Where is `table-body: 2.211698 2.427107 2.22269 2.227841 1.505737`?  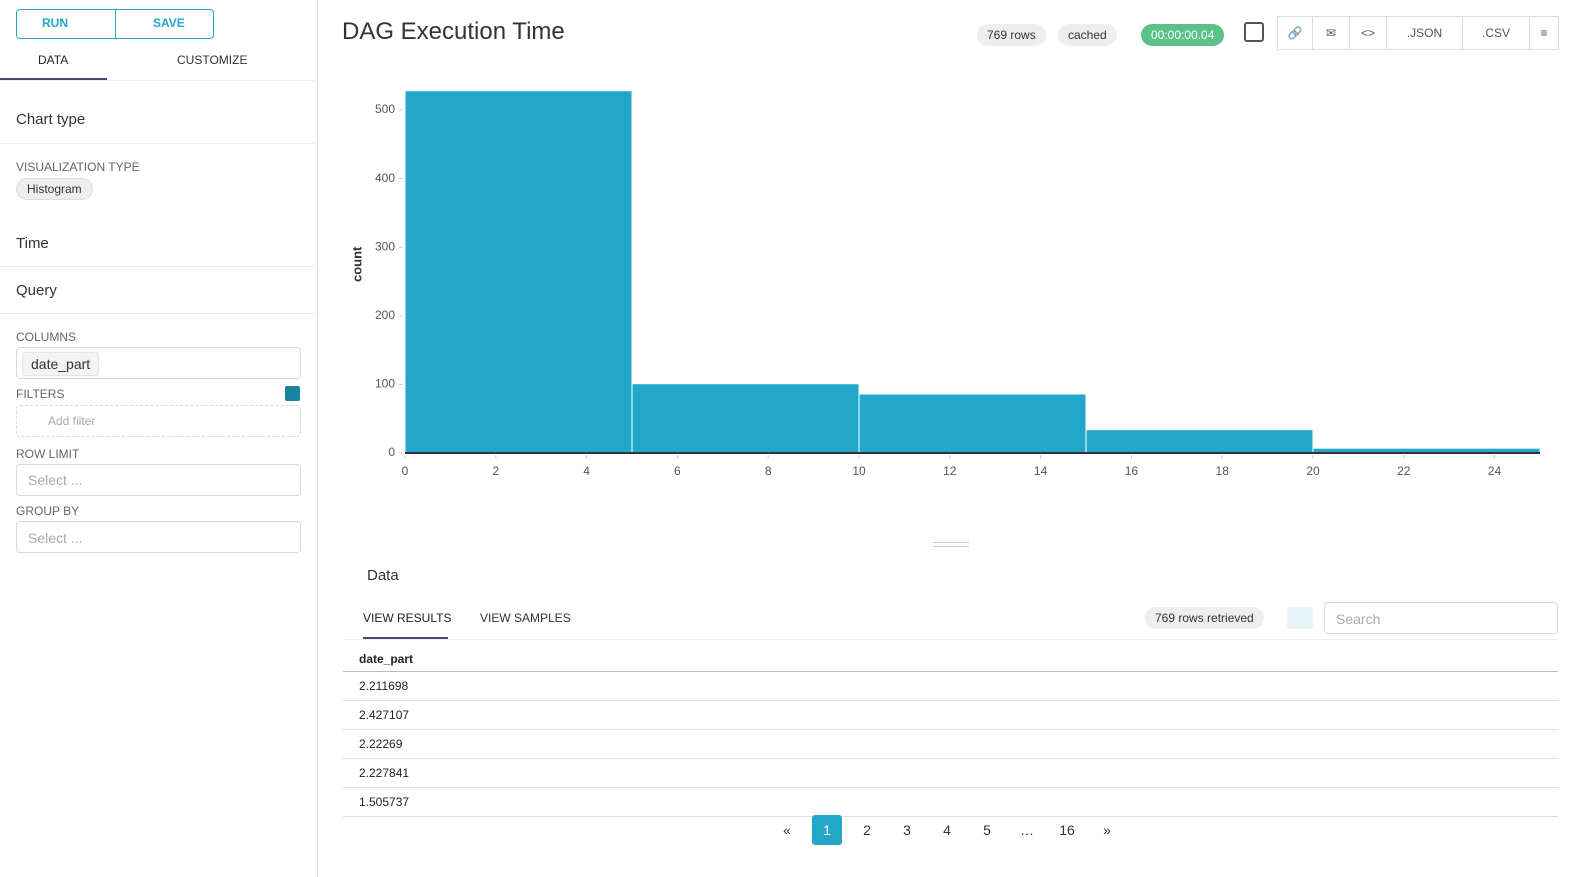 table-body: 2.211698 2.427107 2.22269 2.227841 1.505737 is located at coordinates (950, 744).